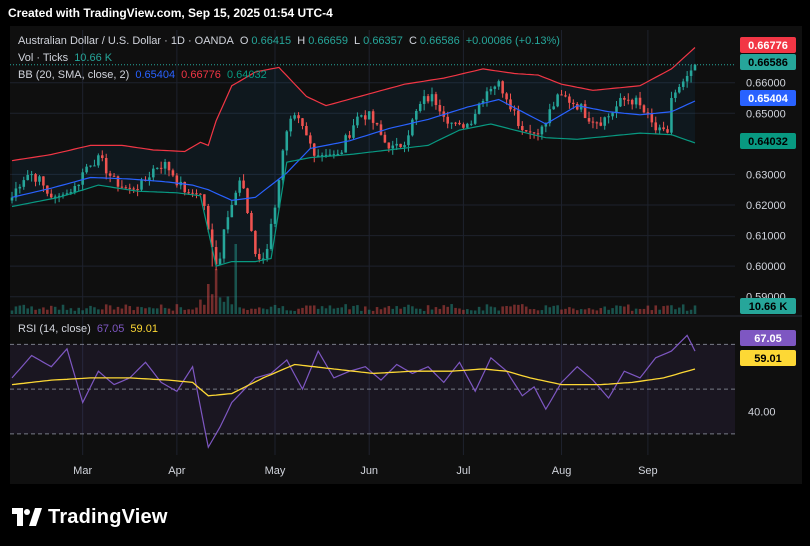 The width and height of the screenshot is (810, 546). What do you see at coordinates (762, 412) in the screenshot?
I see `rsi-tick-label: 40.00` at bounding box center [762, 412].